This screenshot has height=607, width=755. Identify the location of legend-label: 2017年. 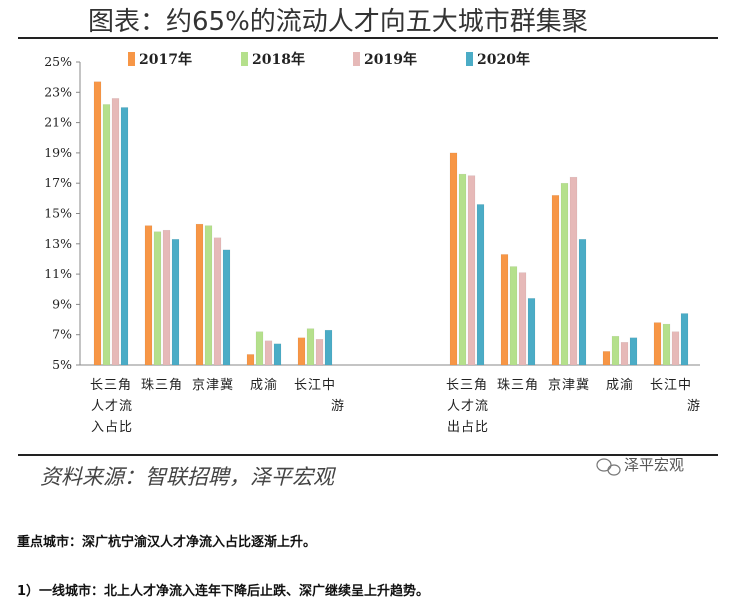
(165, 59).